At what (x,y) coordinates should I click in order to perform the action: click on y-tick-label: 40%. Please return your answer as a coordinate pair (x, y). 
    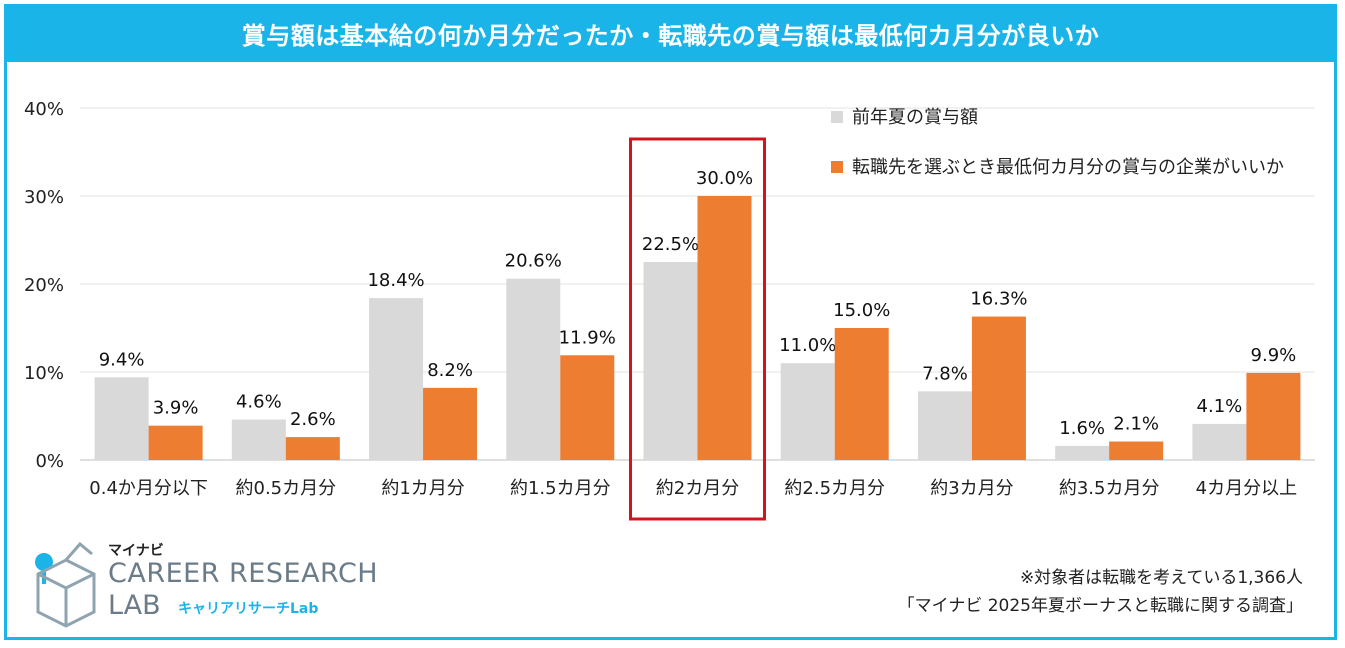
    Looking at the image, I should click on (44, 109).